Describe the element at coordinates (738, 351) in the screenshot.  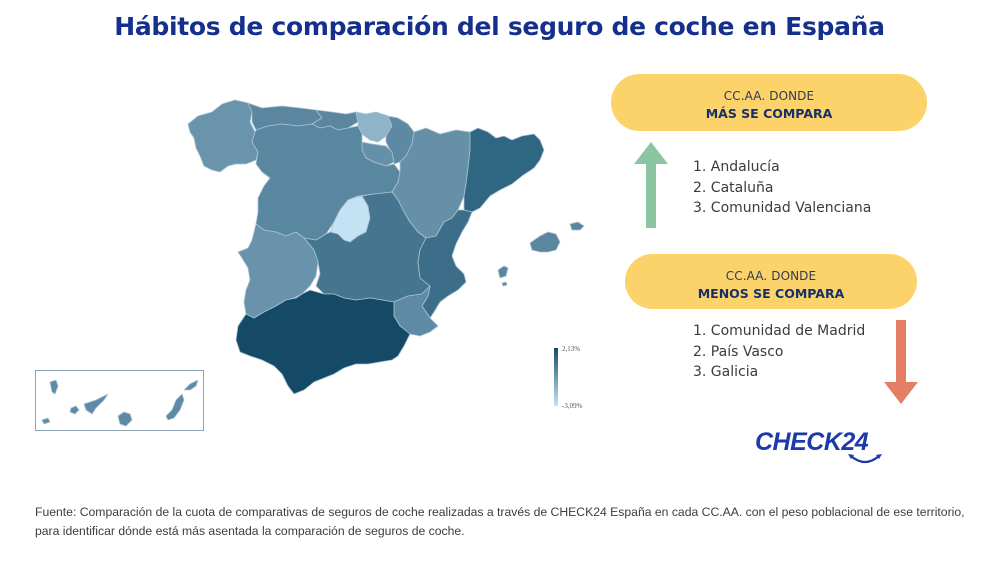
I see `list-item: 2. País Vasco` at that location.